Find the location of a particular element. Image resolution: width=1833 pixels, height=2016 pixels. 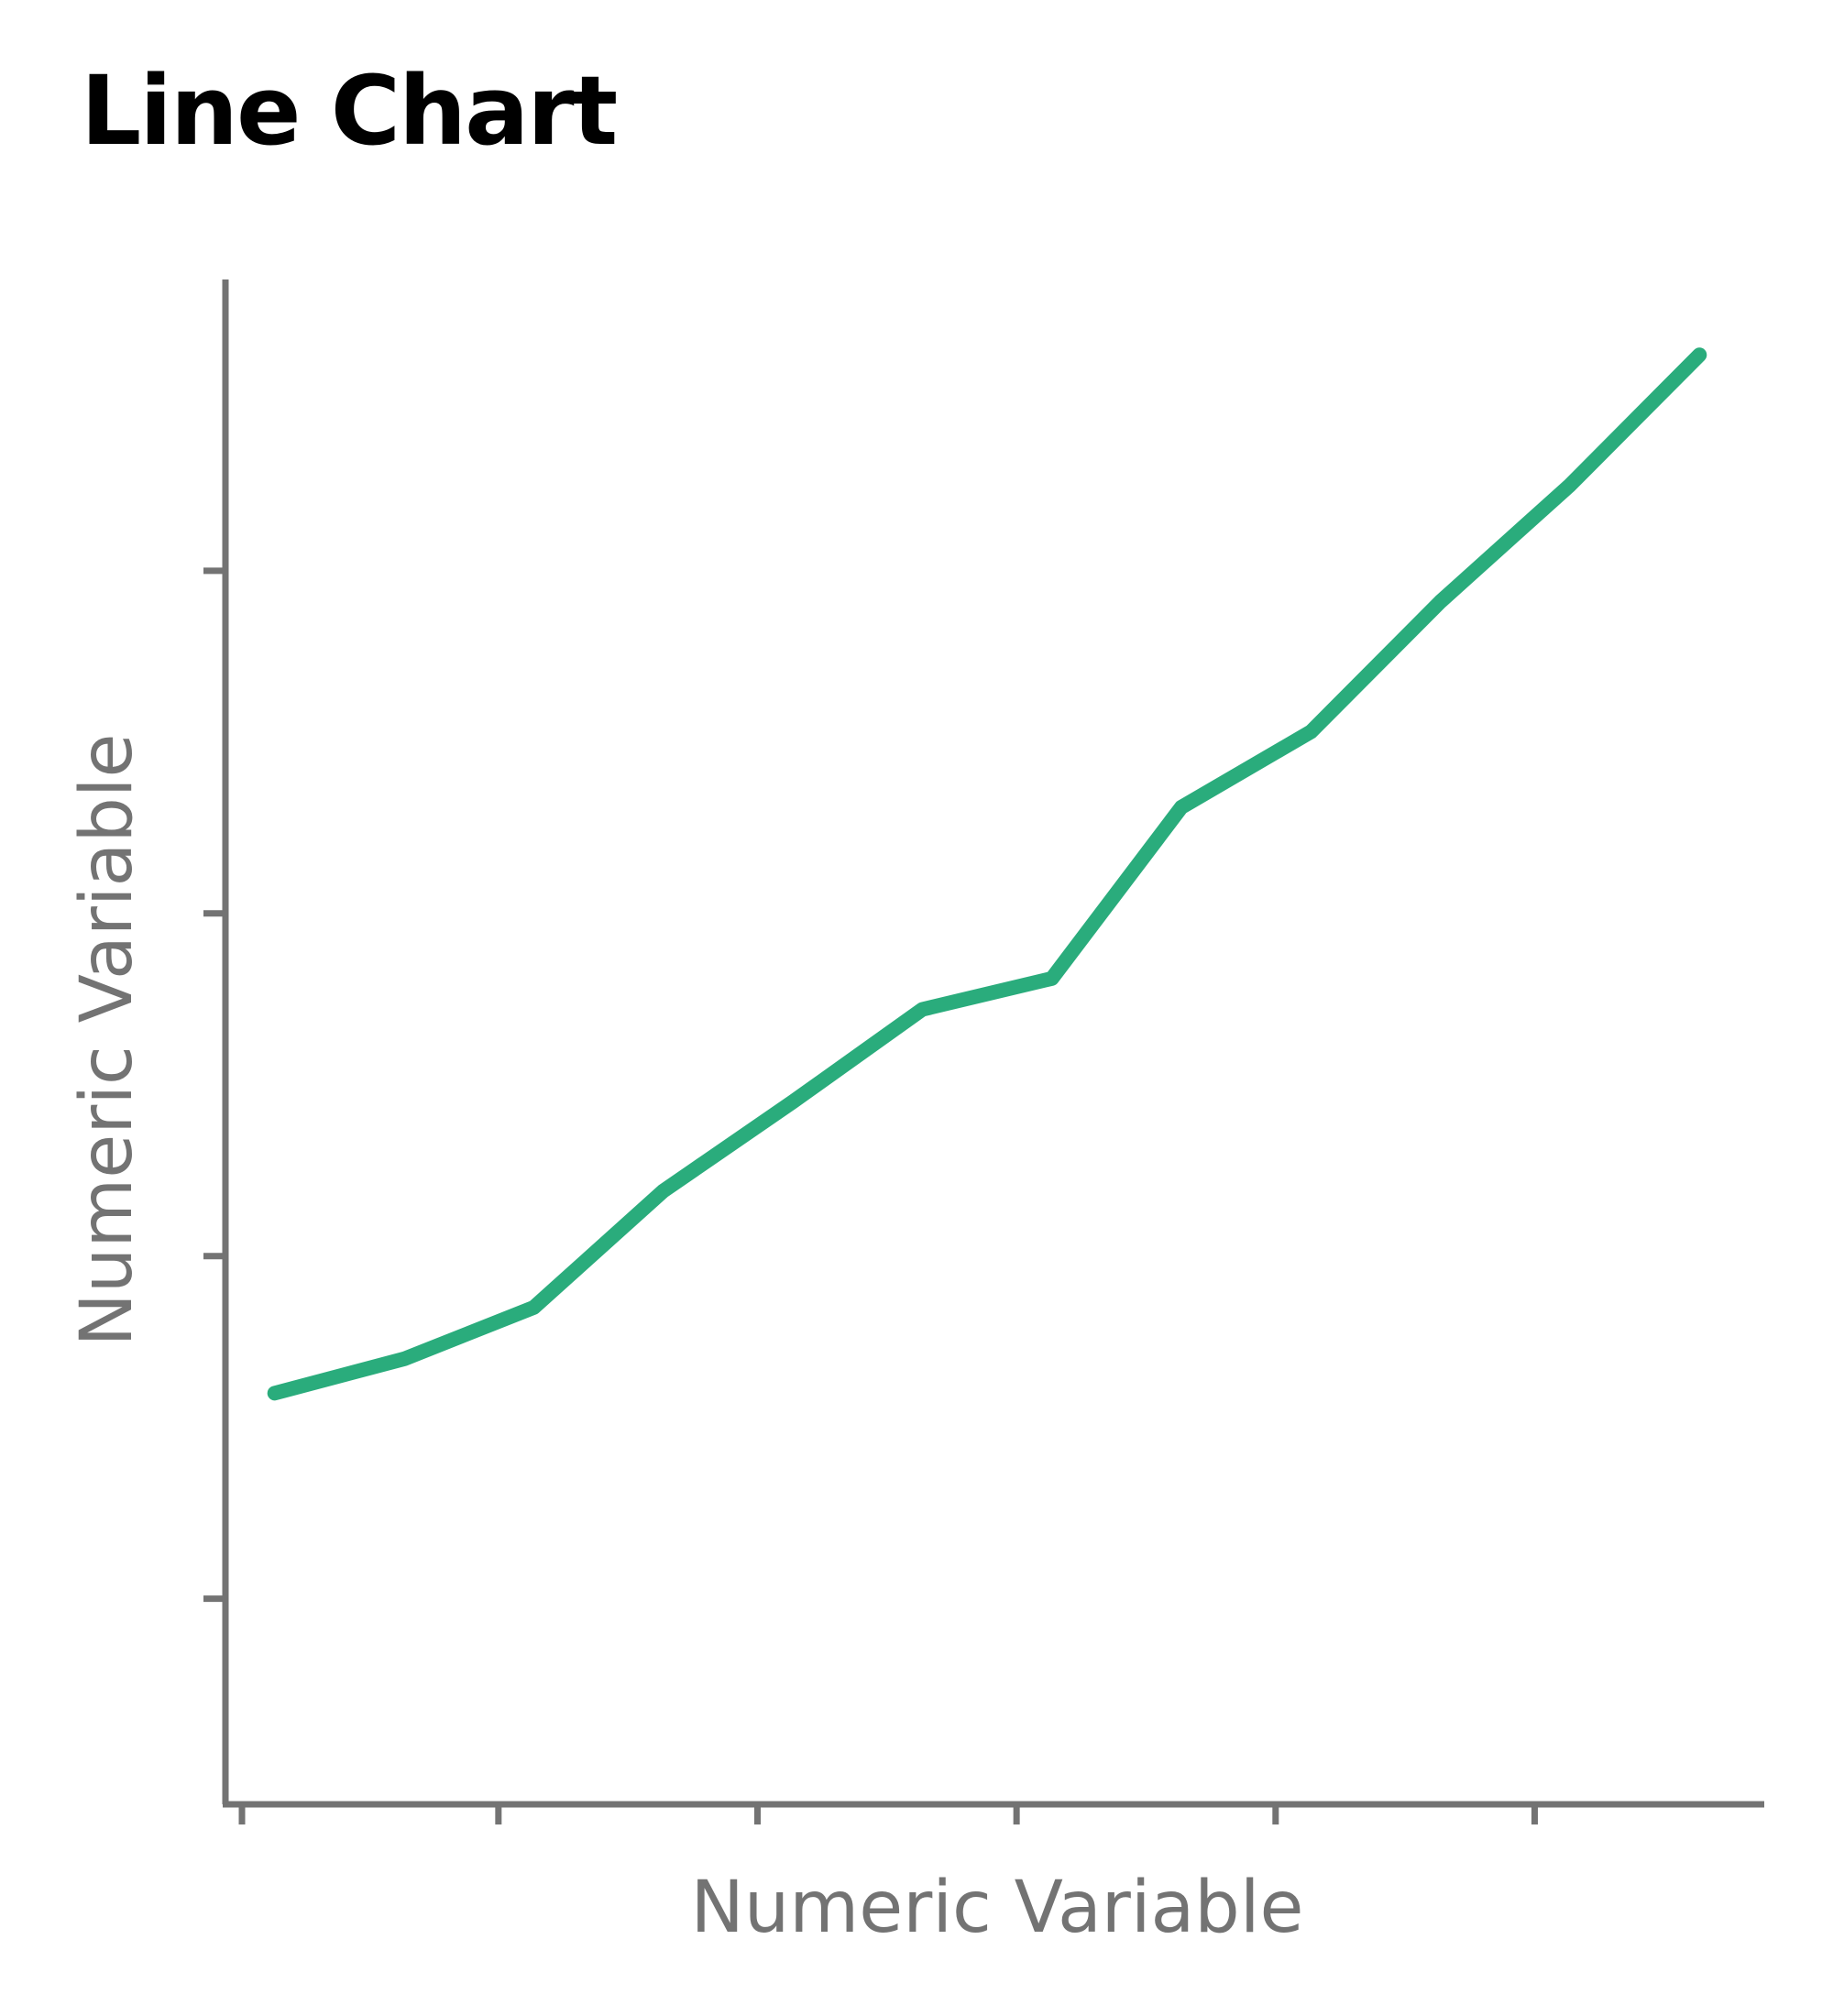

chart-title: Line Chart is located at coordinates (349, 111).